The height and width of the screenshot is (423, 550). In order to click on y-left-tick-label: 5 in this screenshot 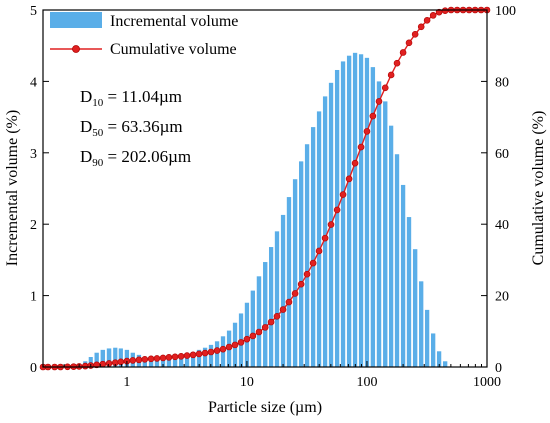, I will do `click(33, 11)`.